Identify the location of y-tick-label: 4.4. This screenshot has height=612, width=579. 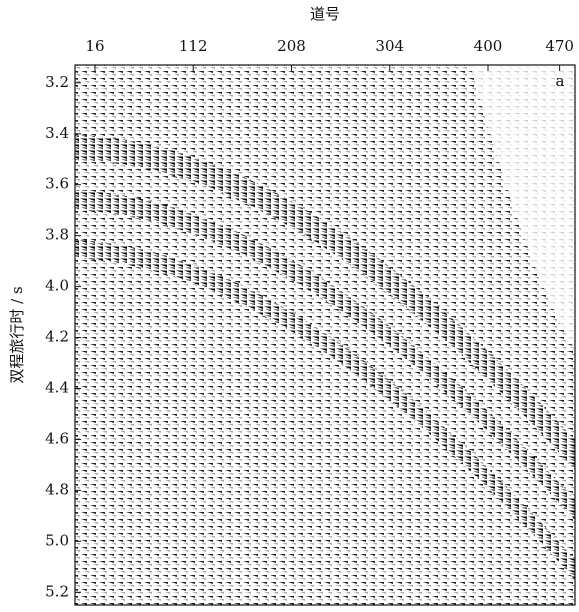
(57, 387).